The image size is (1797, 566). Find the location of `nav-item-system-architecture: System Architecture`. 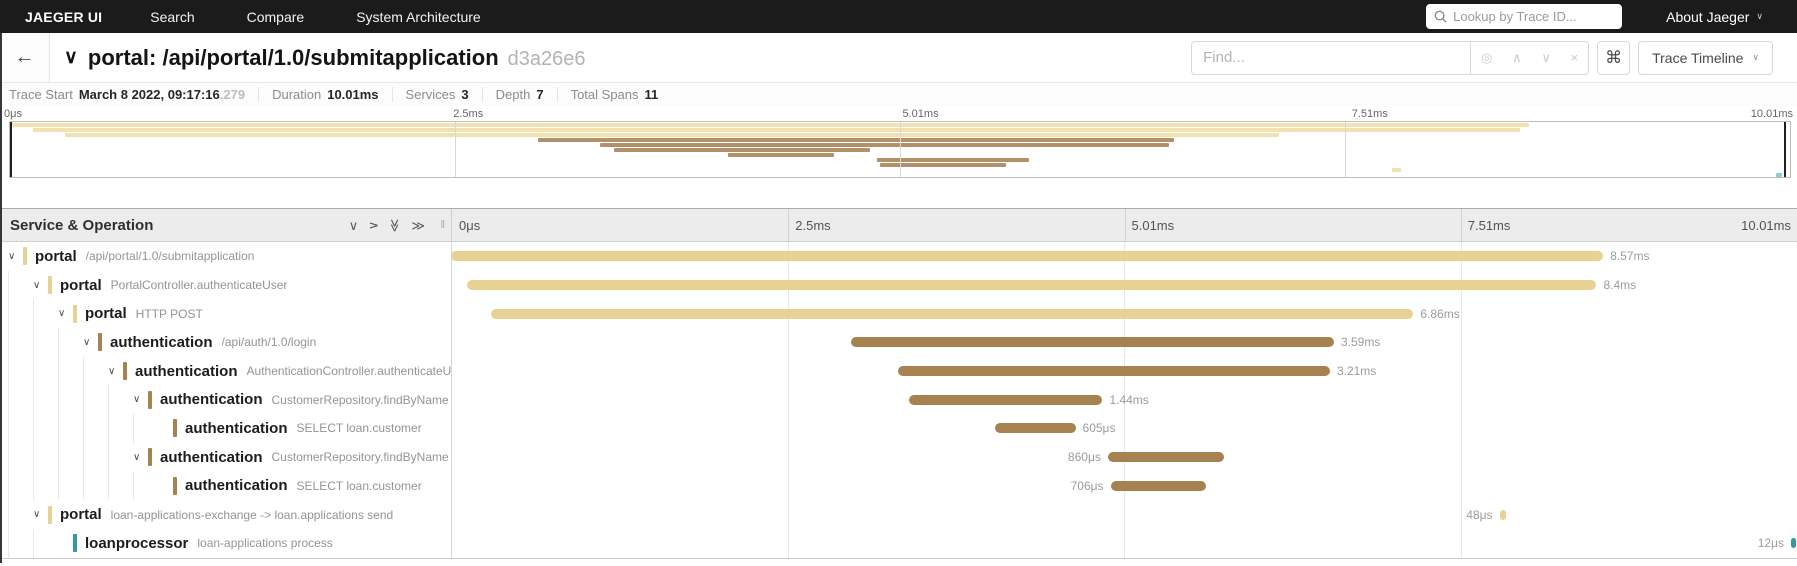

nav-item-system-architecture: System Architecture is located at coordinates (418, 16).